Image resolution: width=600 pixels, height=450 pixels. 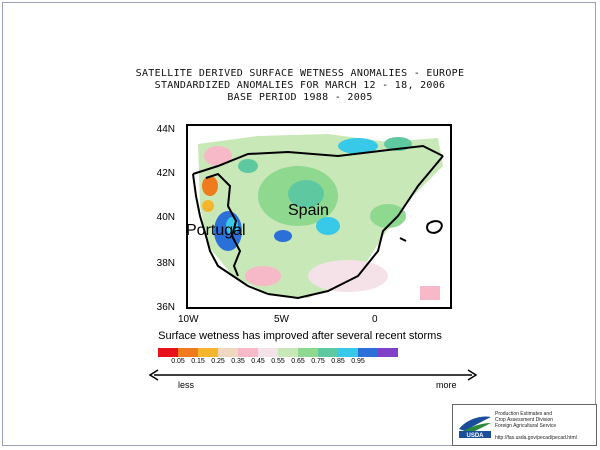 What do you see at coordinates (523, 414) in the screenshot?
I see `usda-line-1: Production Estimates and` at bounding box center [523, 414].